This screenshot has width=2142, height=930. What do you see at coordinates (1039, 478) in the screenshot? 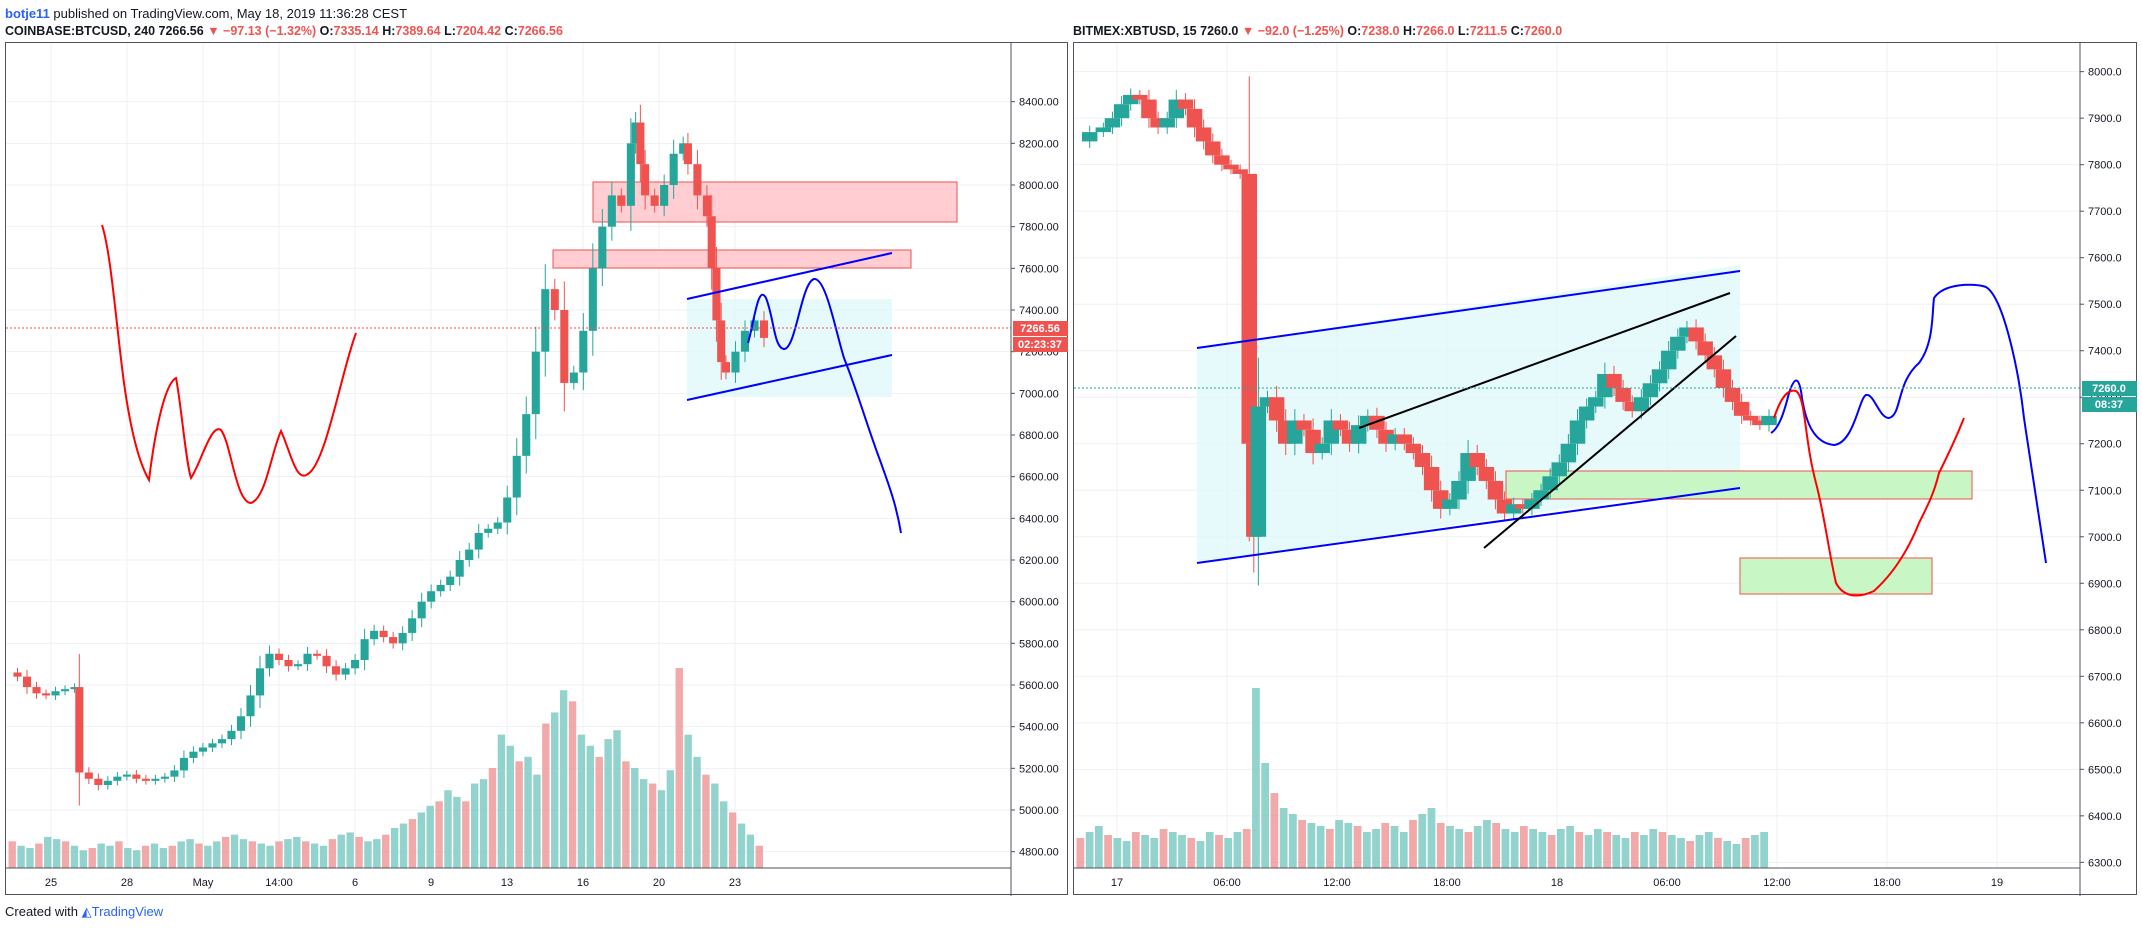
I see `y-tick-label: 6600.00` at bounding box center [1039, 478].